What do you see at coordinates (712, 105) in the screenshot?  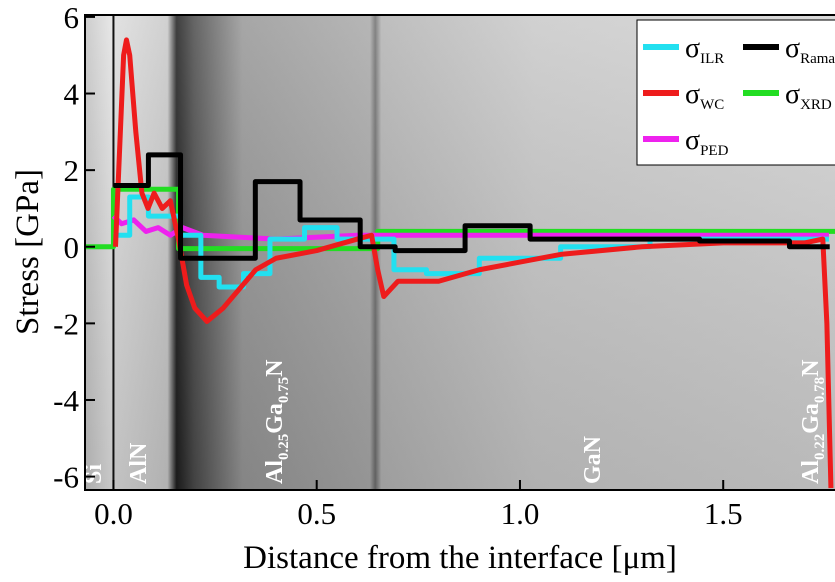 I see `legend-name: WC` at bounding box center [712, 105].